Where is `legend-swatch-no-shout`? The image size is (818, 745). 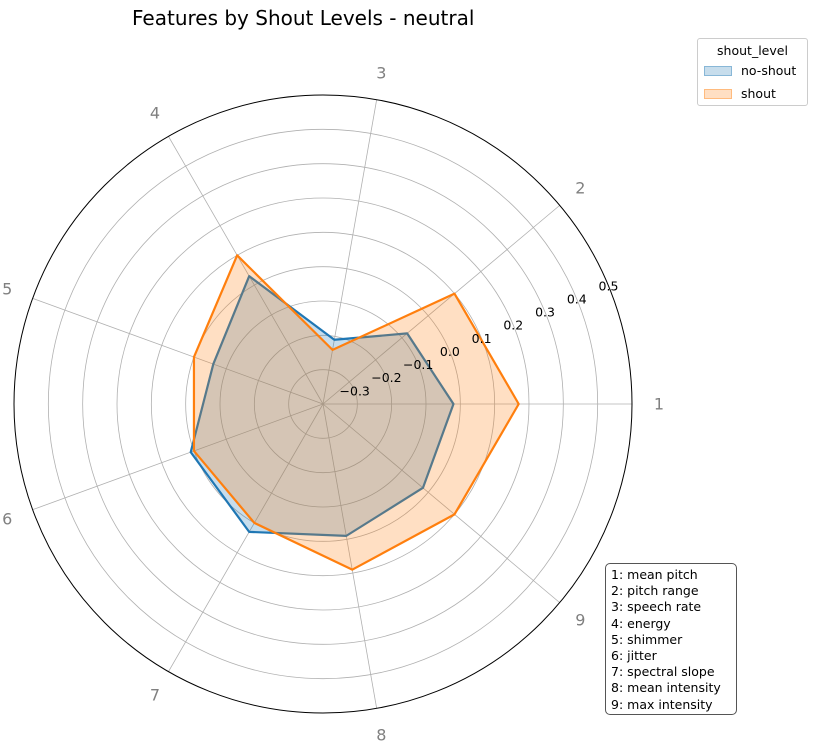 legend-swatch-no-shout is located at coordinates (718, 71).